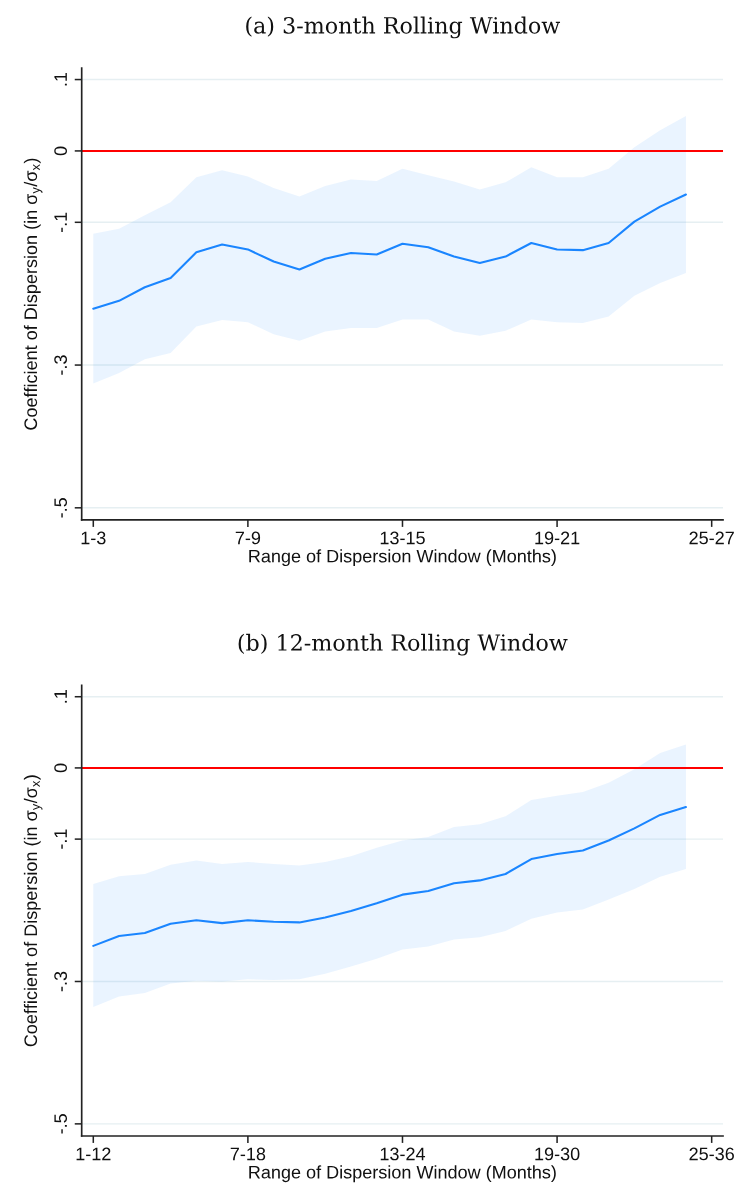 This screenshot has width=738, height=1189. Describe the element at coordinates (403, 644) in the screenshot. I see `chart-title: (b) 12-month Rolling Window` at that location.